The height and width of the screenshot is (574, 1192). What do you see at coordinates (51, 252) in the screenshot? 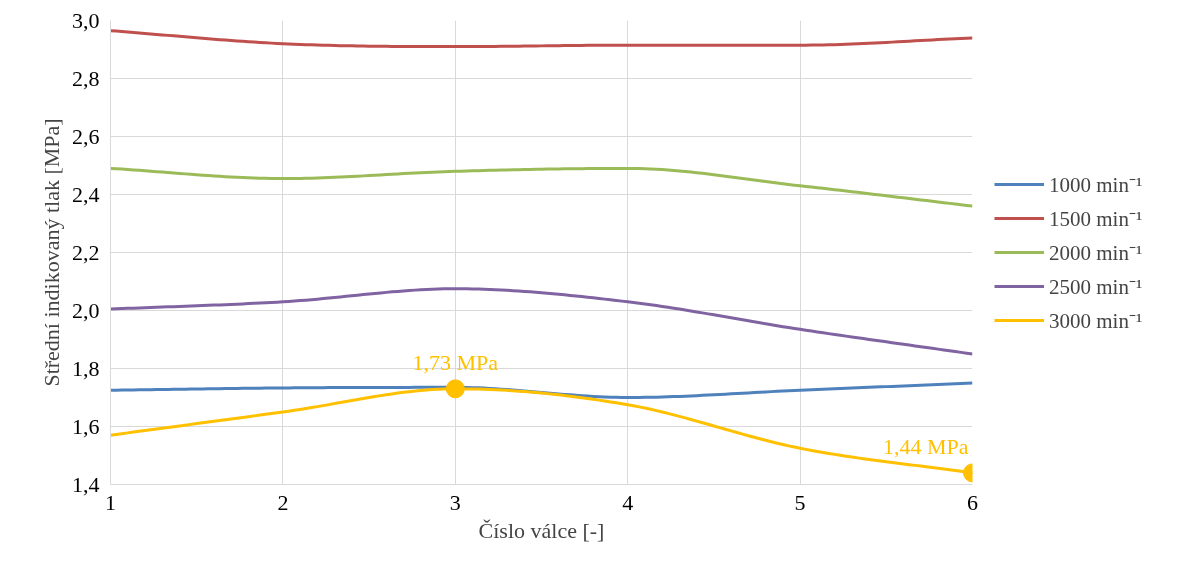
I see `y-axis-title: Střední indikovaný tlak [MPa]` at bounding box center [51, 252].